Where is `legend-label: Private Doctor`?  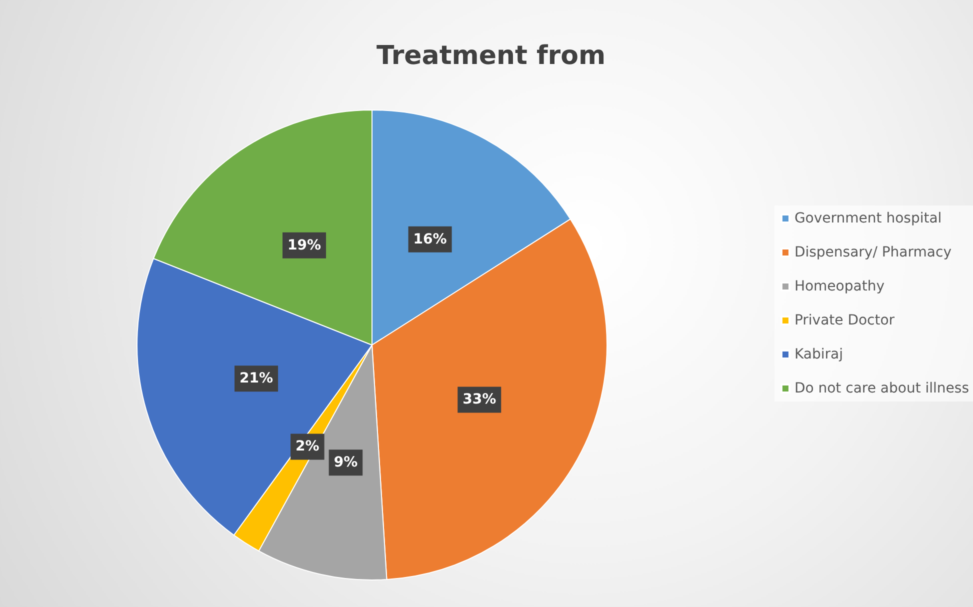
legend-label: Private Doctor is located at coordinates (844, 320).